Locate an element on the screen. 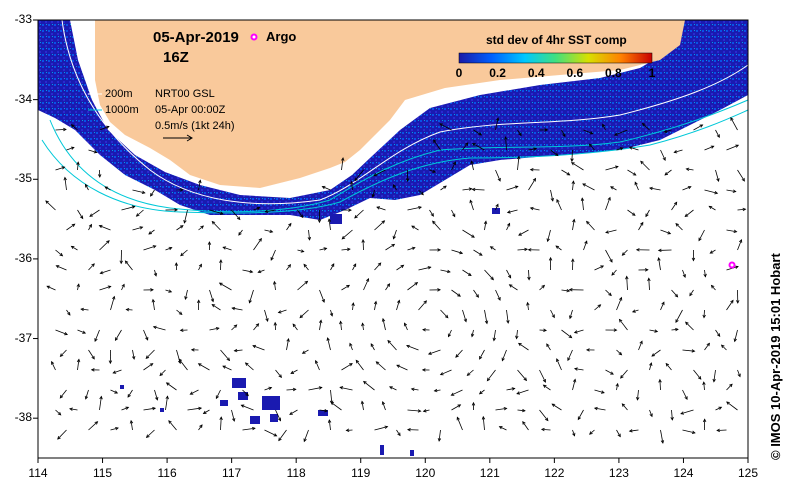 Image resolution: width=790 pixels, height=492 pixels. credit-text: © IMOS 10-Apr-2019 15:01 Hobart is located at coordinates (775, 356).